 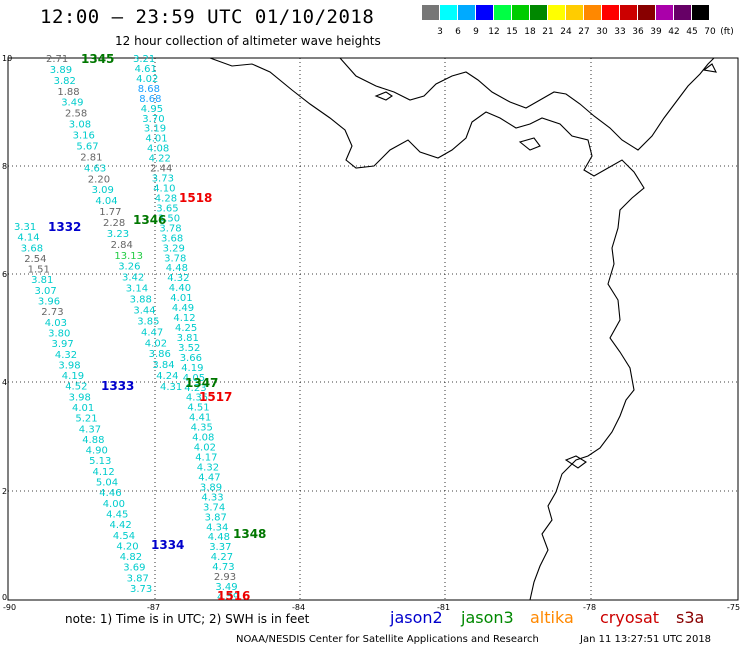 What do you see at coordinates (110, 212) in the screenshot?
I see `track-a-wave-height: 1.77` at bounding box center [110, 212].